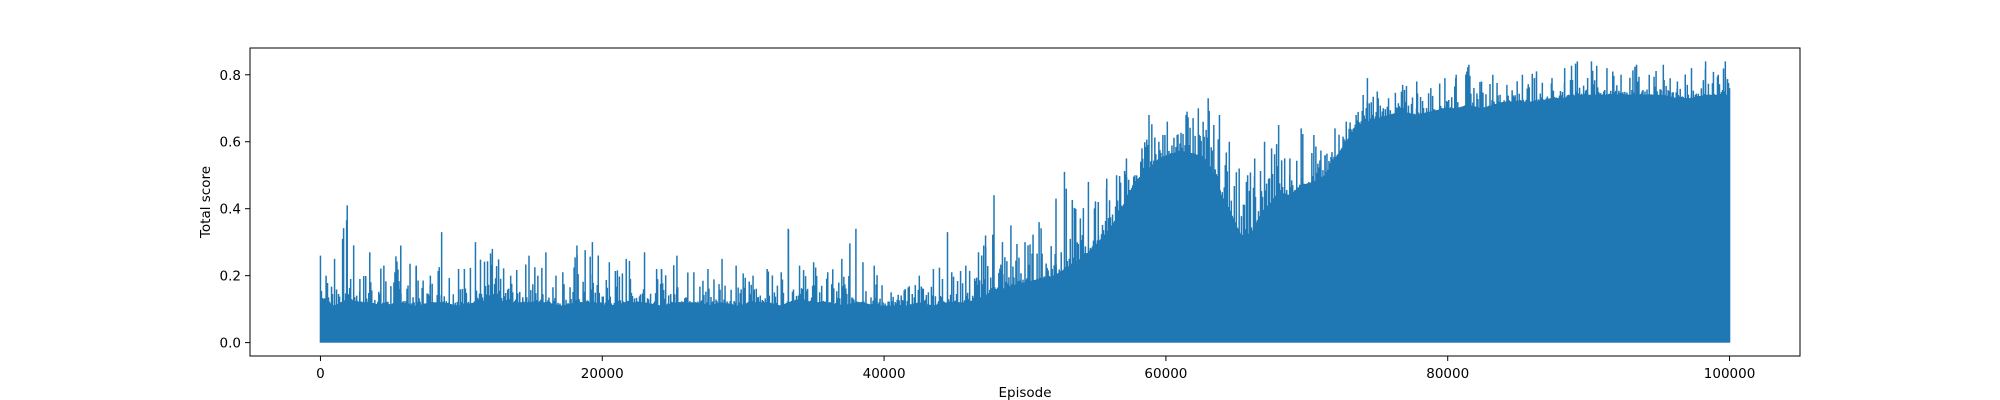 The width and height of the screenshot is (2000, 400). What do you see at coordinates (230, 277) in the screenshot?
I see `y-tick-label: 0.2` at bounding box center [230, 277].